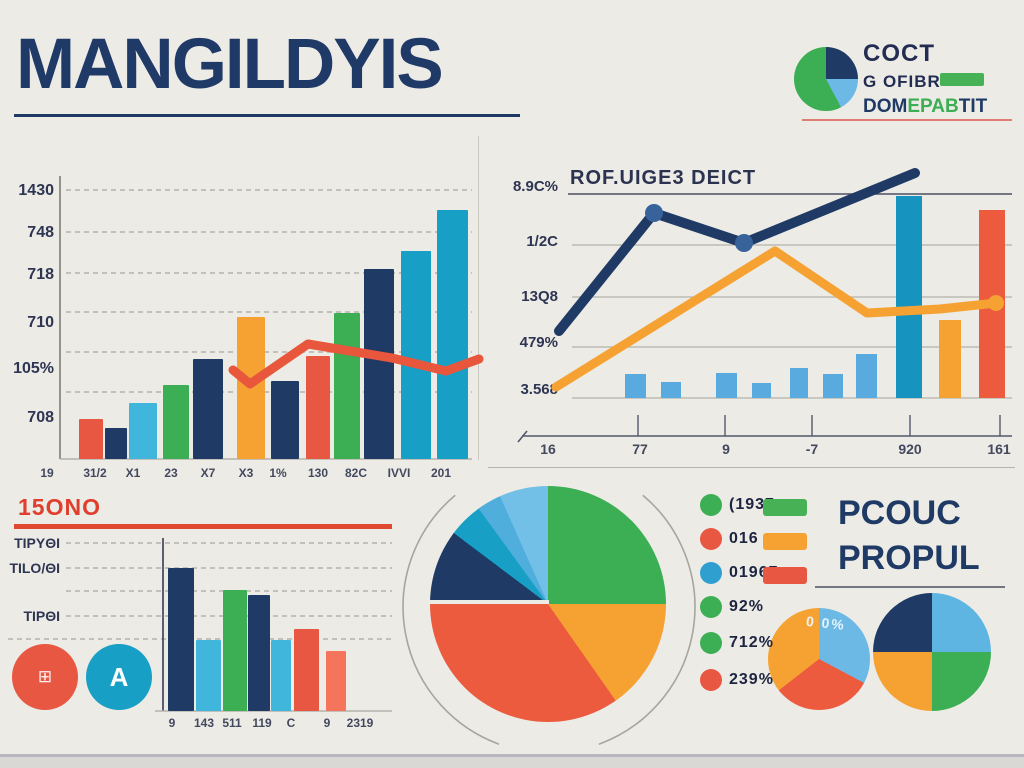 Image resolution: width=1024 pixels, height=768 pixels. What do you see at coordinates (356, 473) in the screenshot?
I see `left-chart-x-tick-label: 82C` at bounding box center [356, 473].